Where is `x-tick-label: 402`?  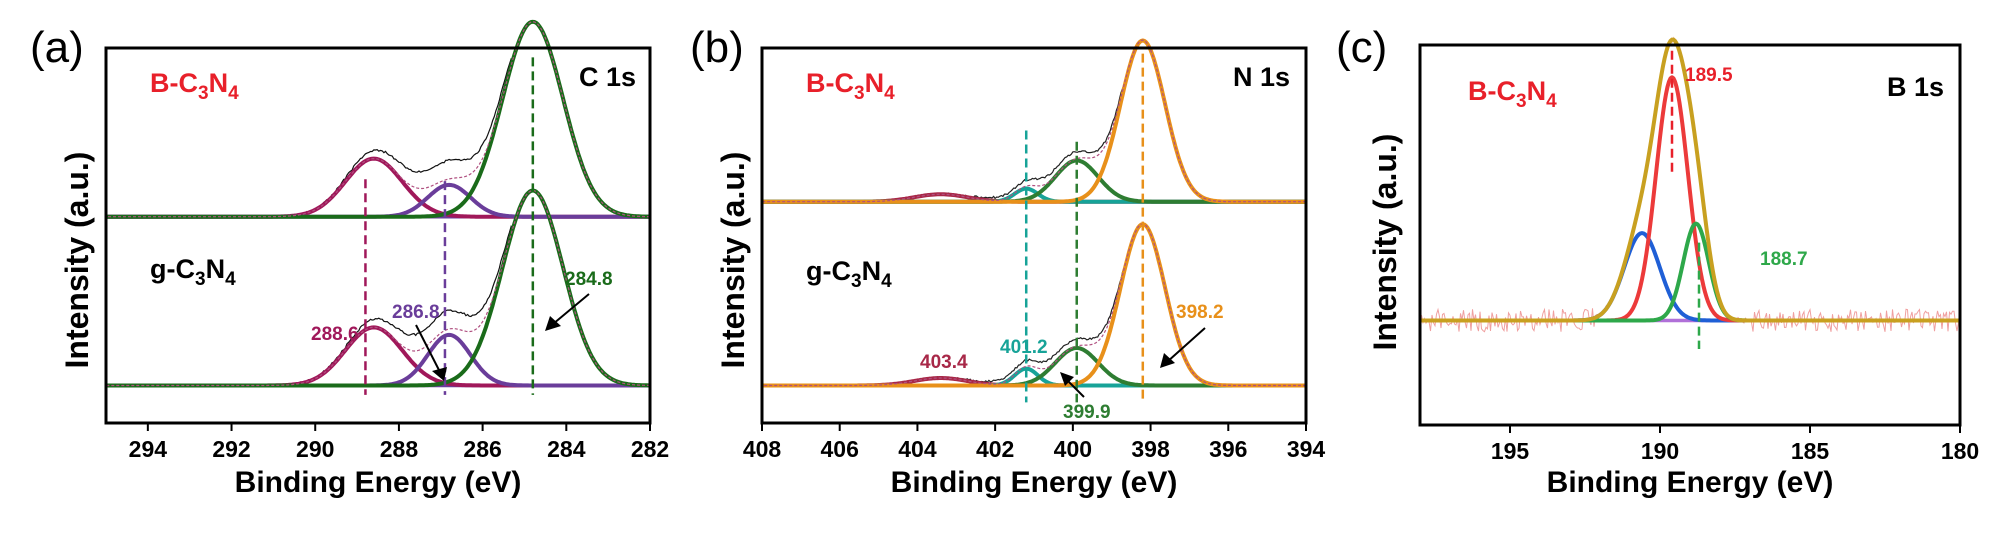
x-tick-label: 402 is located at coordinates (995, 449).